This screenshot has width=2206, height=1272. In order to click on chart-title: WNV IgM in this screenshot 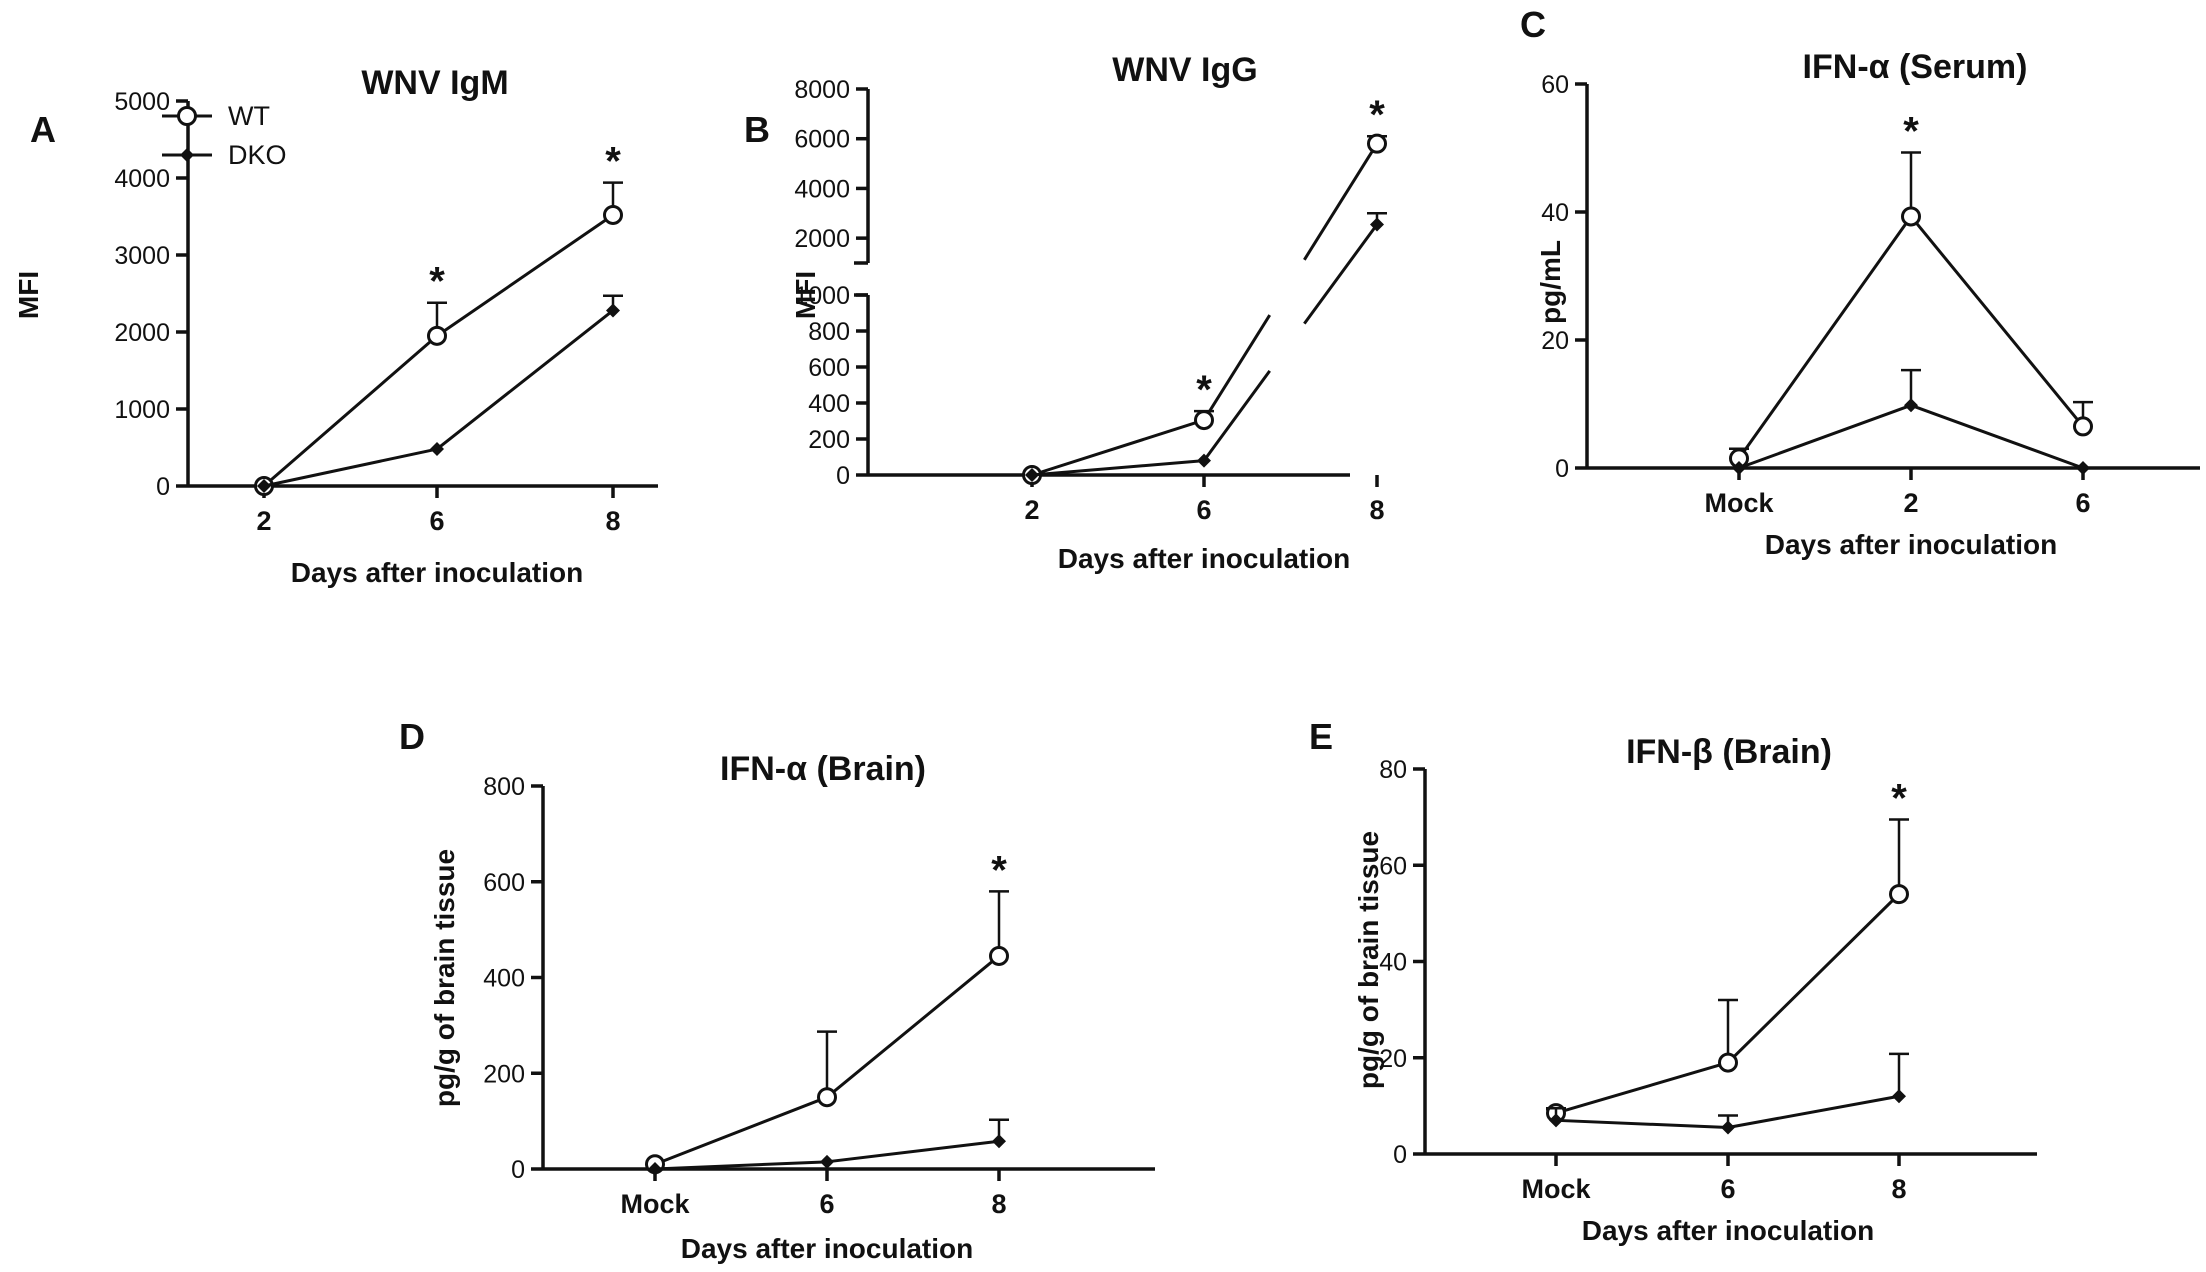, I will do `click(434, 83)`.